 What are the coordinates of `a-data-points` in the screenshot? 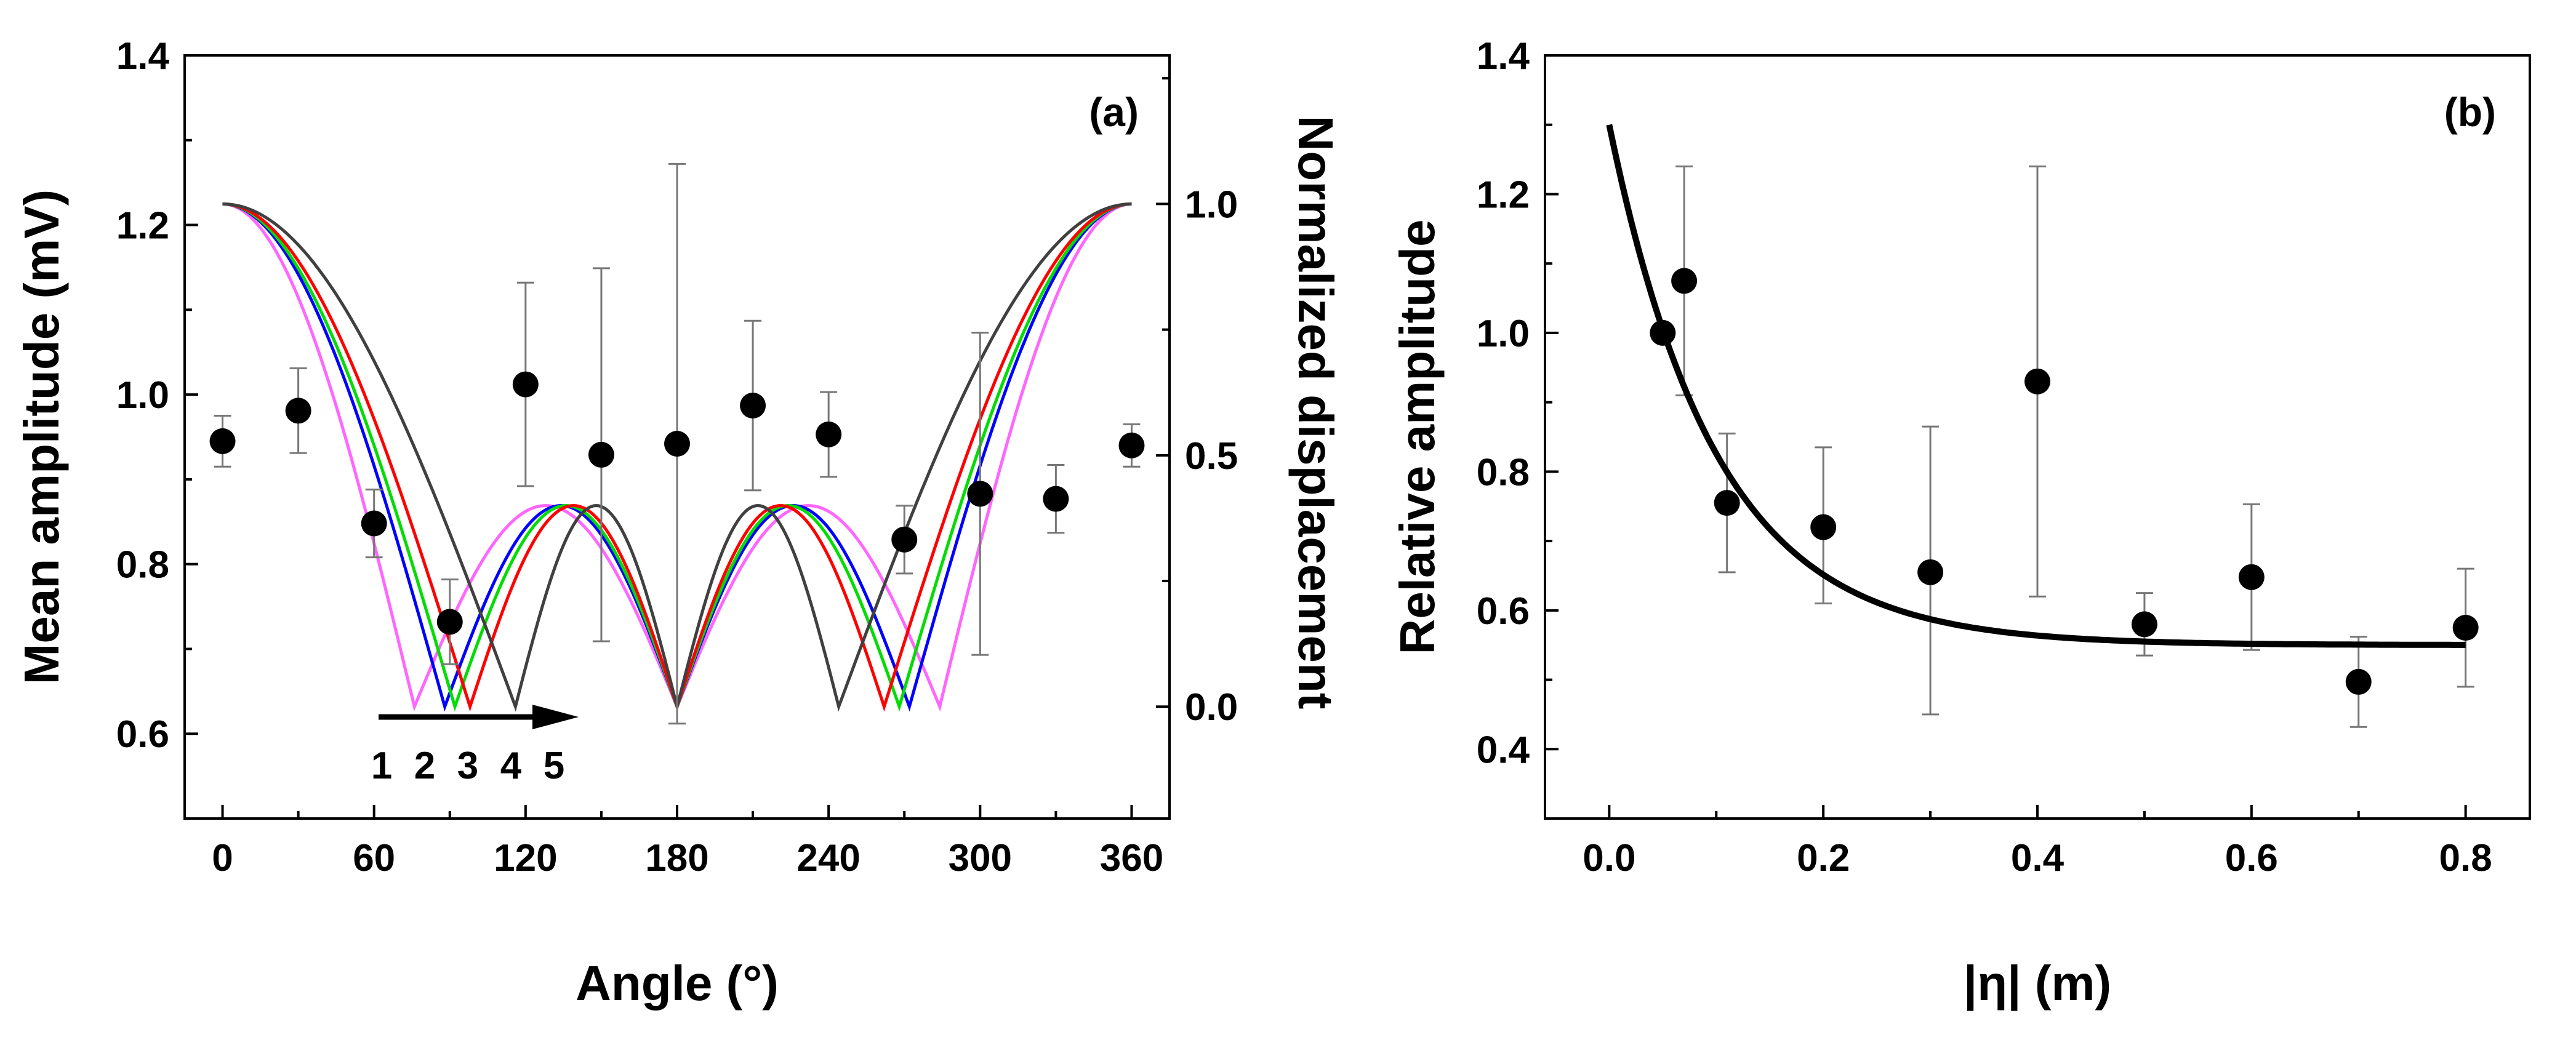 It's located at (677, 503).